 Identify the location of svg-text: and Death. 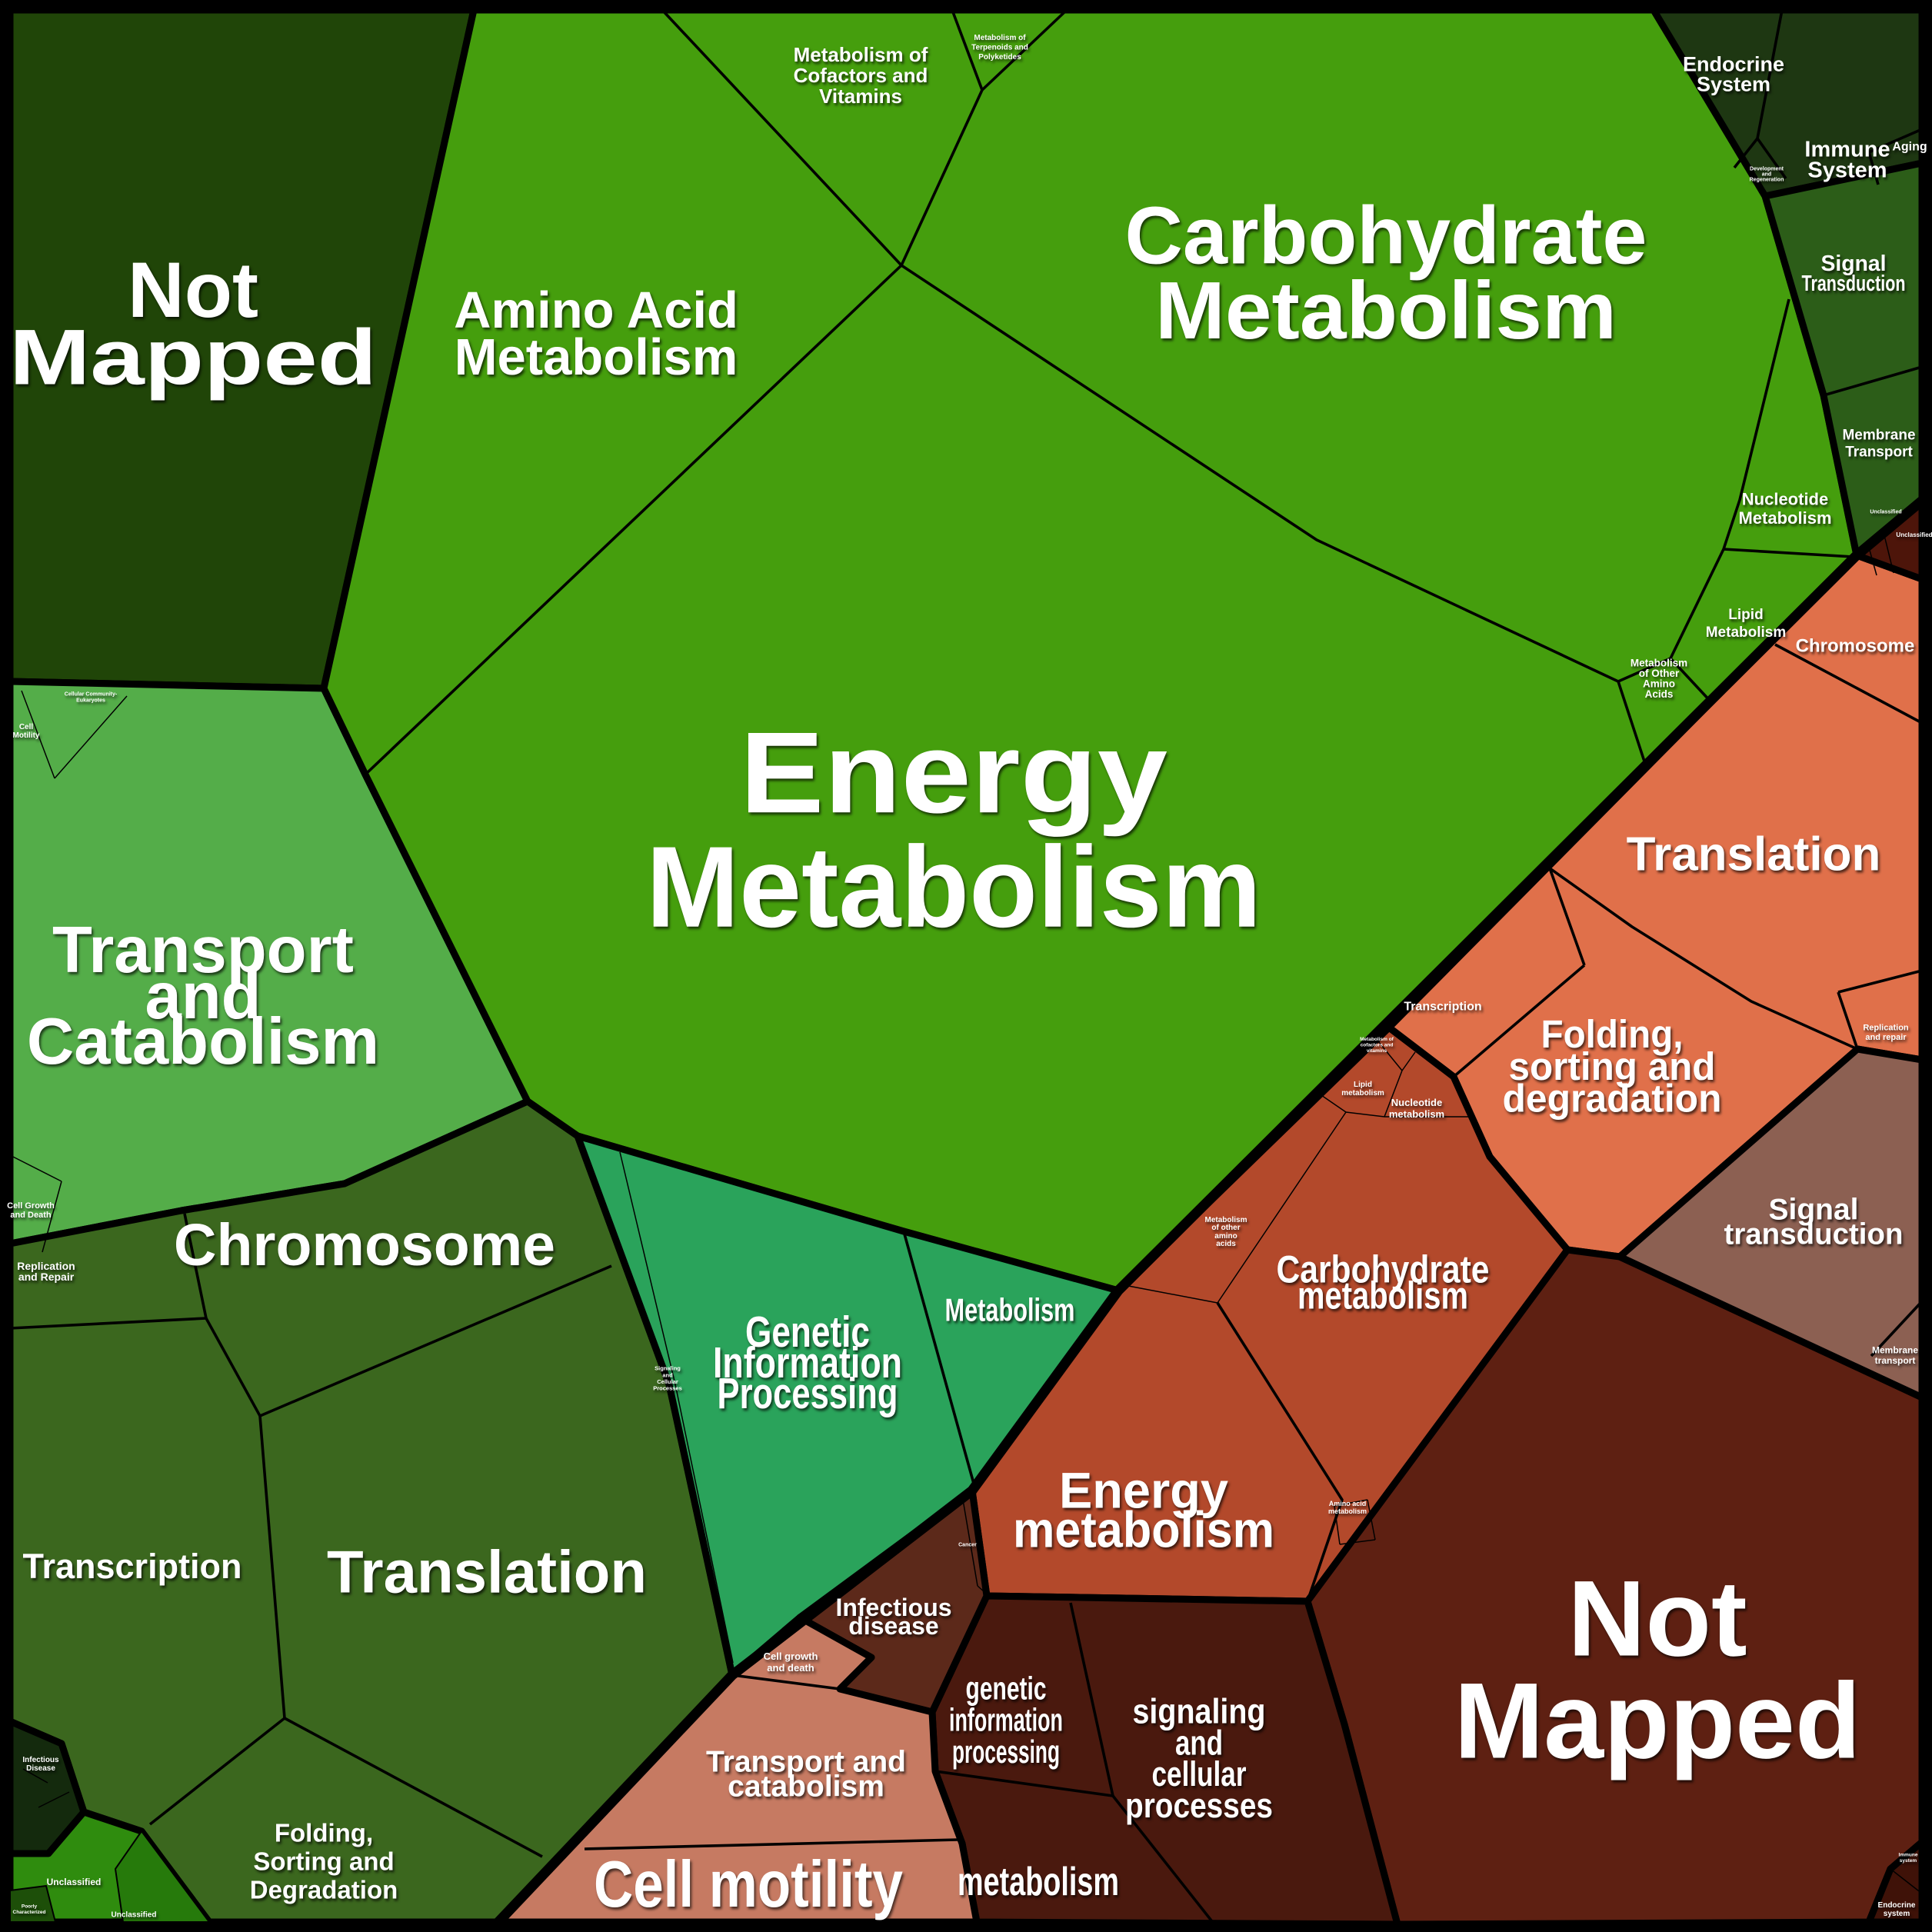
(30, 1215).